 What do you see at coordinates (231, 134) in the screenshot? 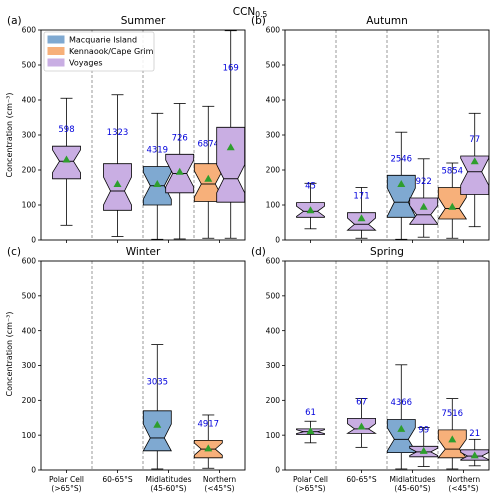
I see `box-voyages: 169` at bounding box center [231, 134].